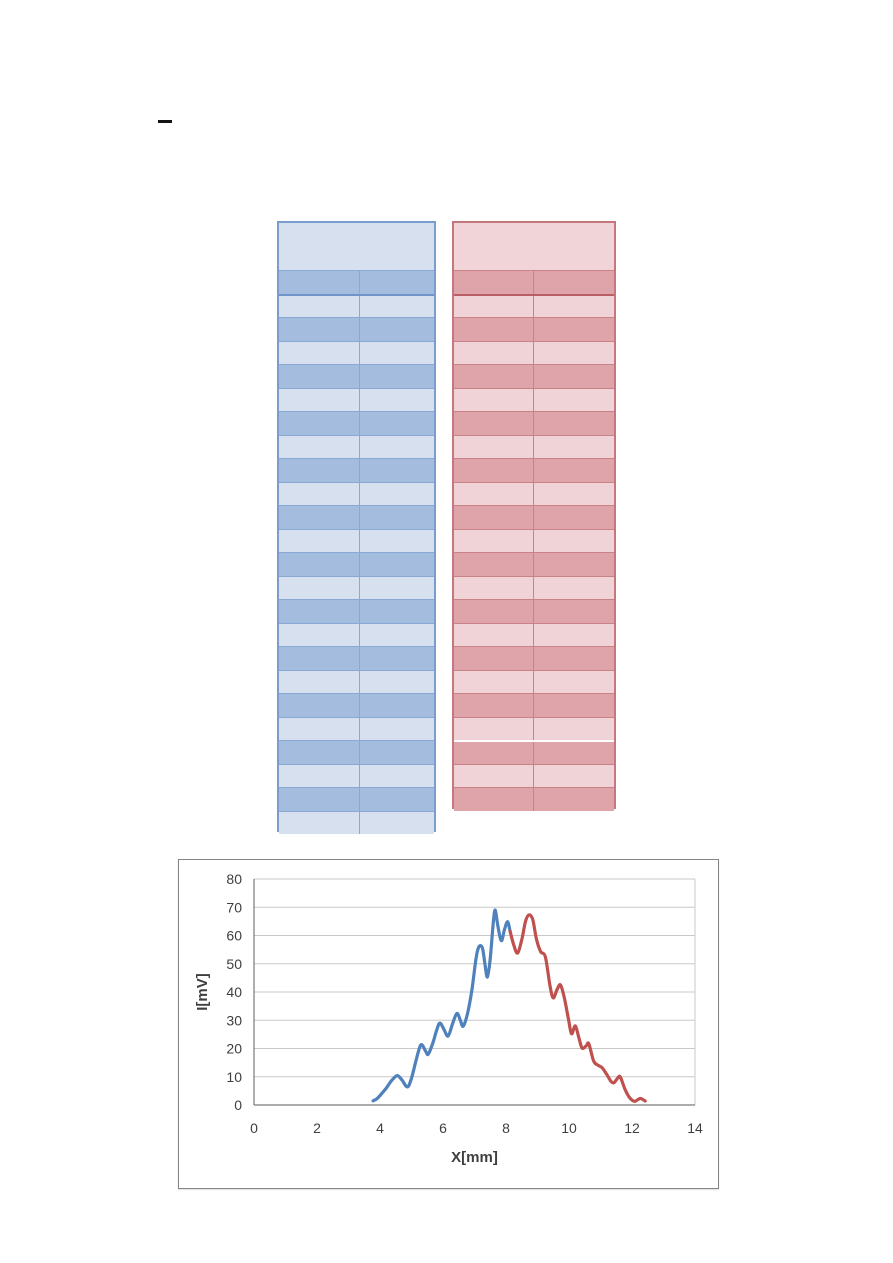  Describe the element at coordinates (234, 992) in the screenshot. I see `y-tick-label: 40` at that location.